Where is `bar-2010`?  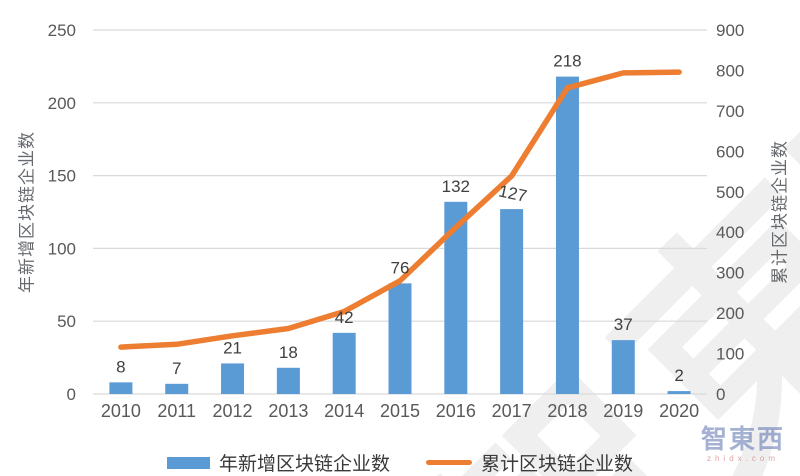
bar-2010 is located at coordinates (121, 388).